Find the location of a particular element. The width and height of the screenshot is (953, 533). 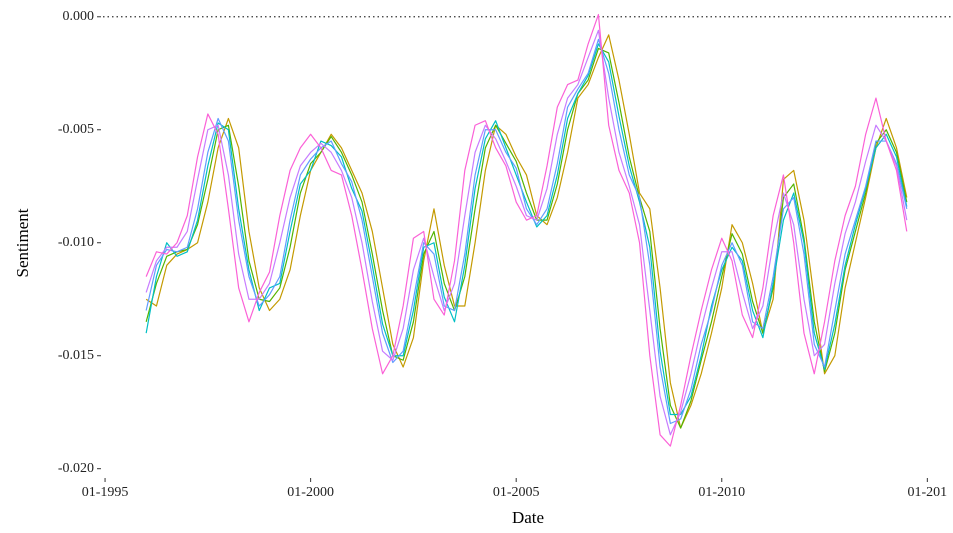

x-tick-label: 01-1995 is located at coordinates (105, 492).